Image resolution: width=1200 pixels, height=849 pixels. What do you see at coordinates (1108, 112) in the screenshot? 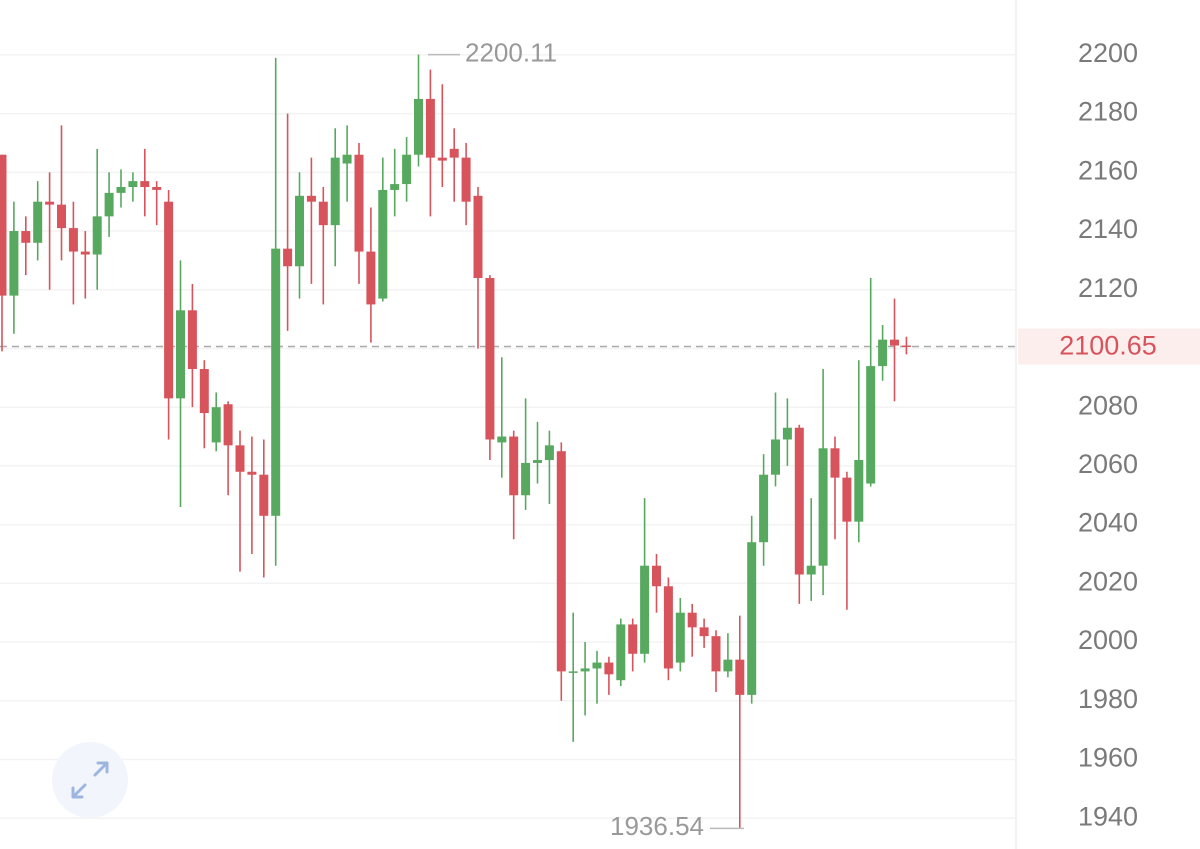
I see `y-tick-label: 2180` at bounding box center [1108, 112].